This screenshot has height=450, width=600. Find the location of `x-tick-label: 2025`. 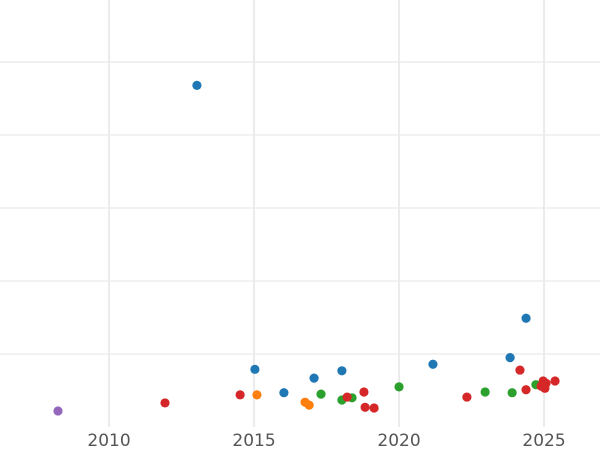

x-tick-label: 2025 is located at coordinates (543, 440).